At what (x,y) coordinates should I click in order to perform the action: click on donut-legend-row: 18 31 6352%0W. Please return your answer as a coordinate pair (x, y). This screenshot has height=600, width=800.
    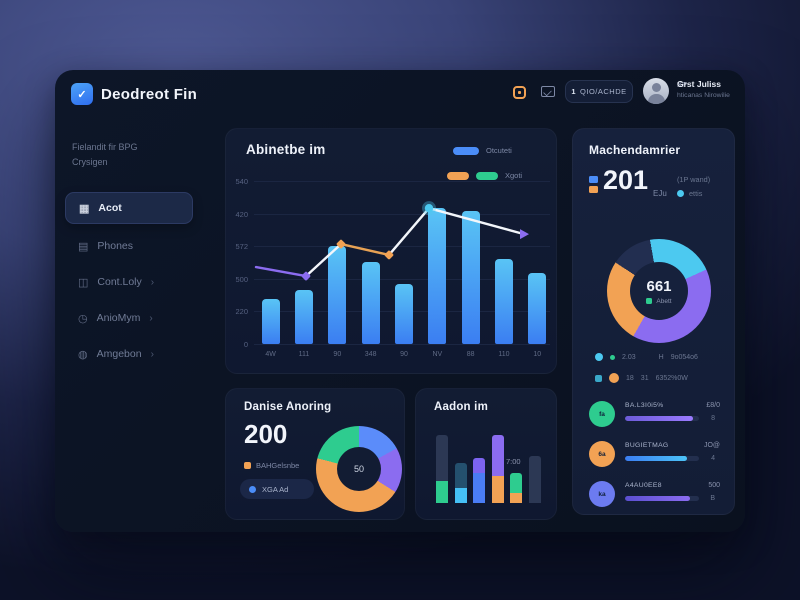
    Looking at the image, I should click on (641, 378).